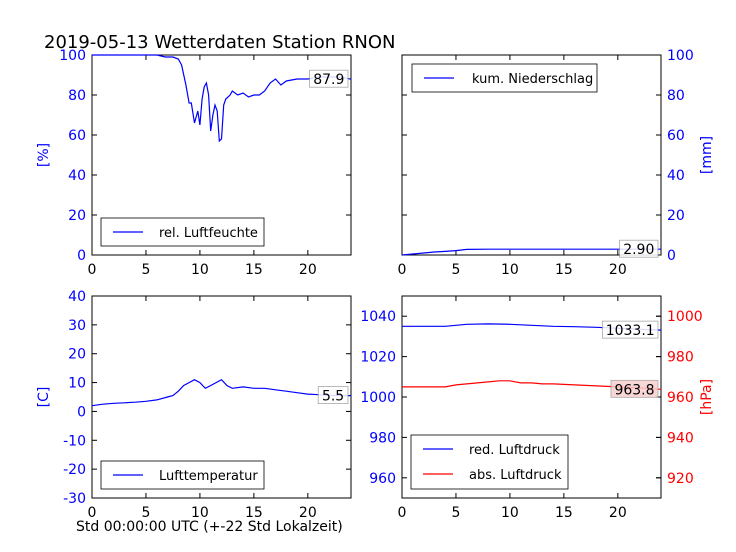 The height and width of the screenshot is (552, 736). Describe the element at coordinates (489, 462) in the screenshot. I see `legend-box-pressure` at that location.